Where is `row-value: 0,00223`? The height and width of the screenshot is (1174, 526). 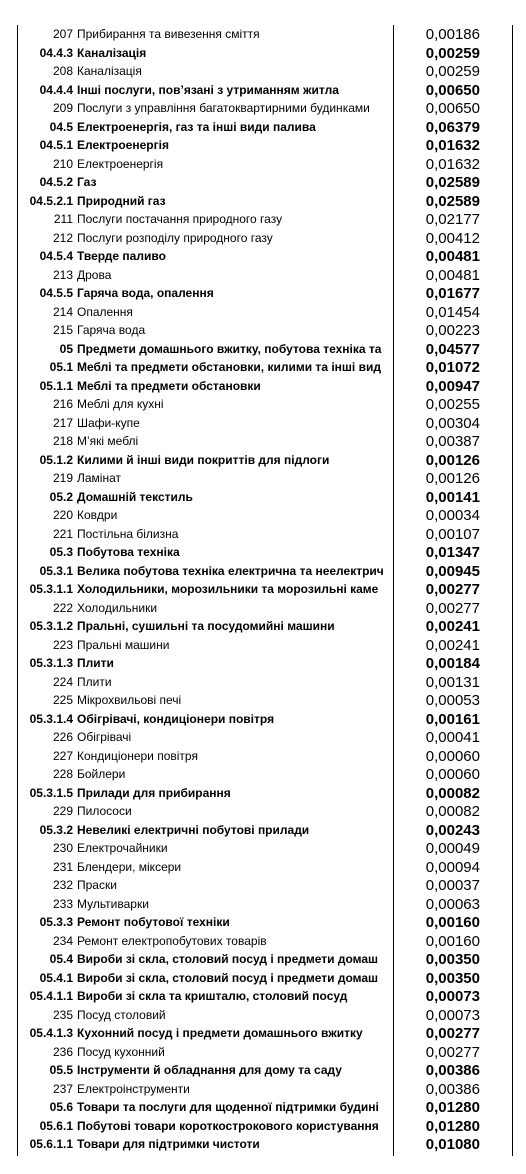 row-value: 0,00223 is located at coordinates (452, 330).